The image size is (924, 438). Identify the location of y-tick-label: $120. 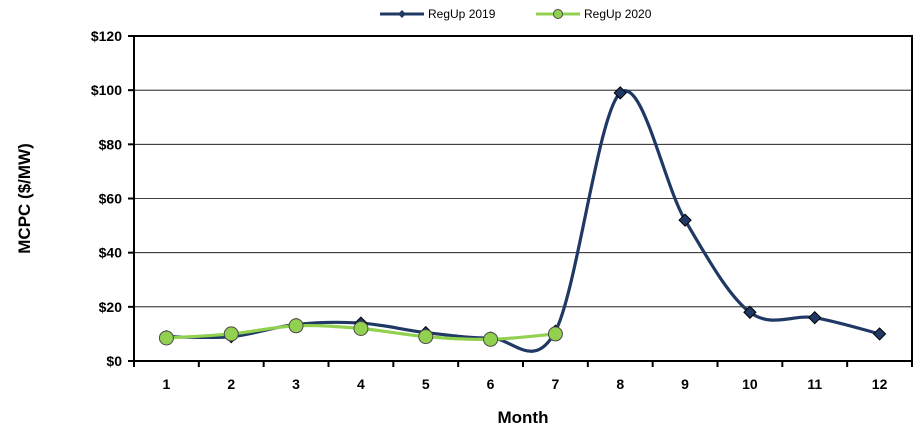
(106, 36).